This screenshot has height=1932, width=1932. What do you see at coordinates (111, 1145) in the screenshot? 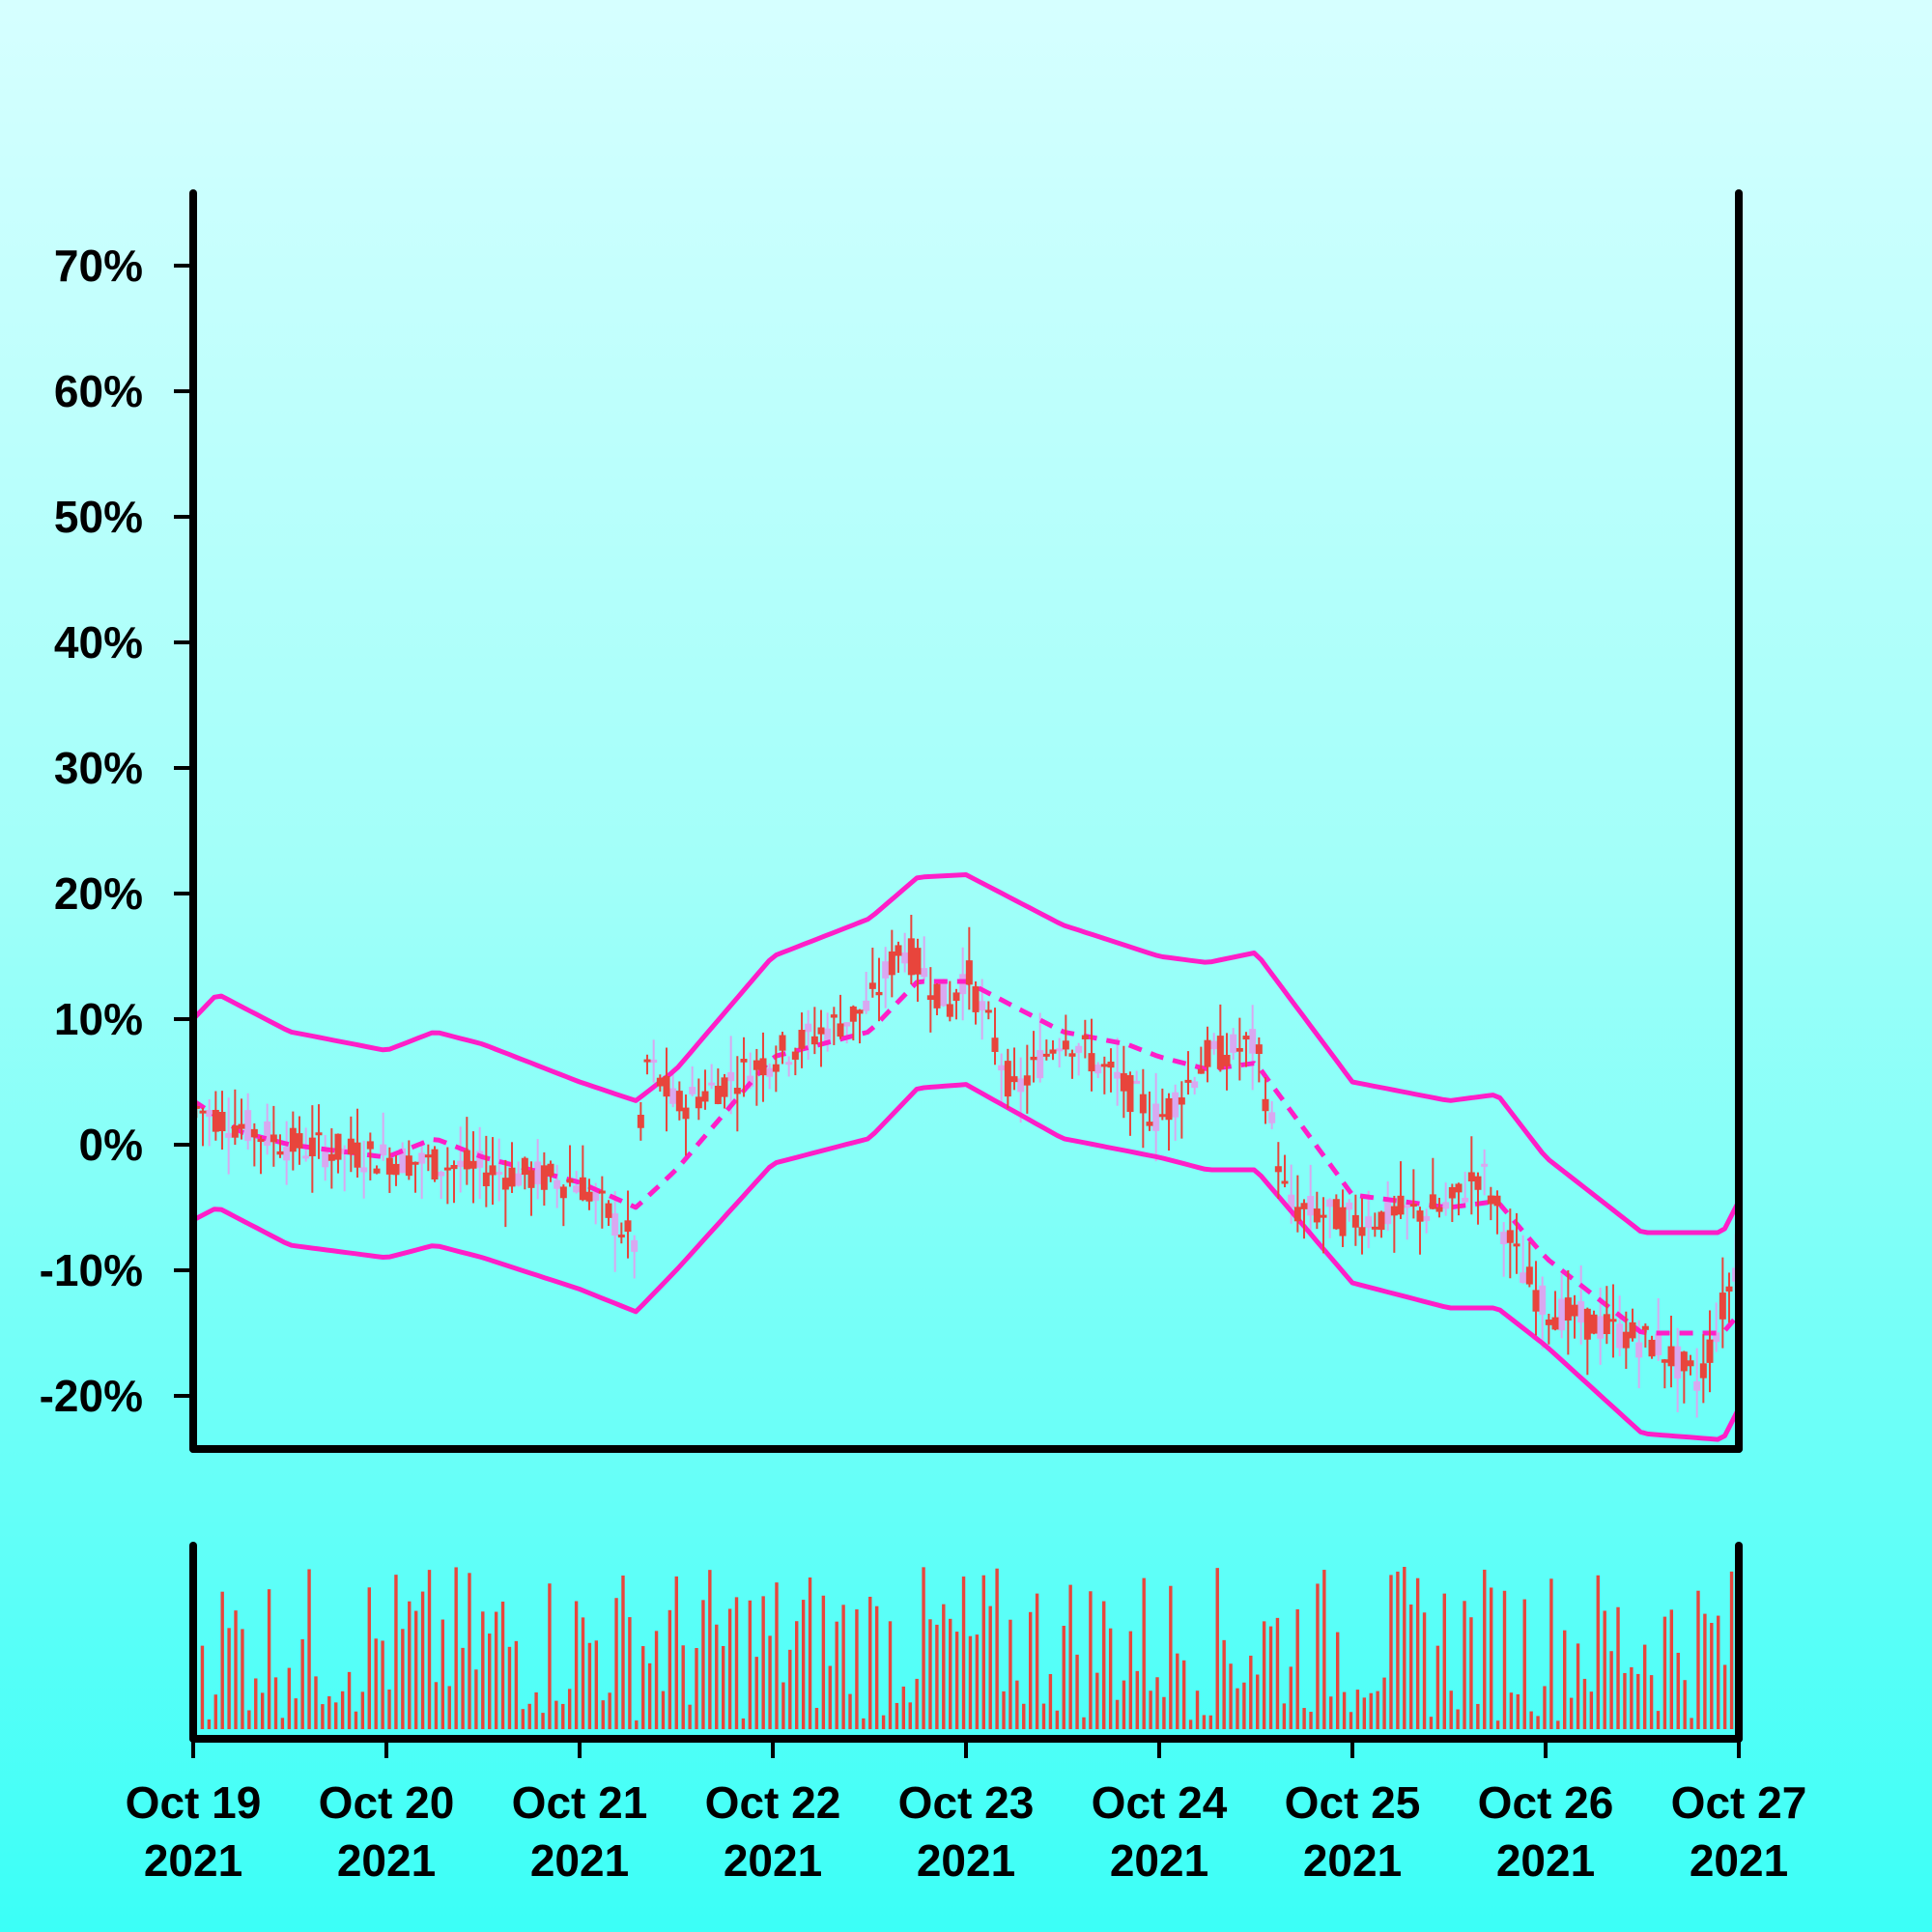
I see `y-tick-label: 0%` at bounding box center [111, 1145].